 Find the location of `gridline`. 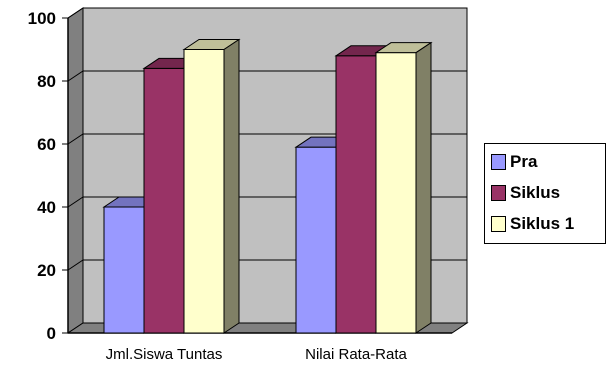

gridline is located at coordinates (267, 13).